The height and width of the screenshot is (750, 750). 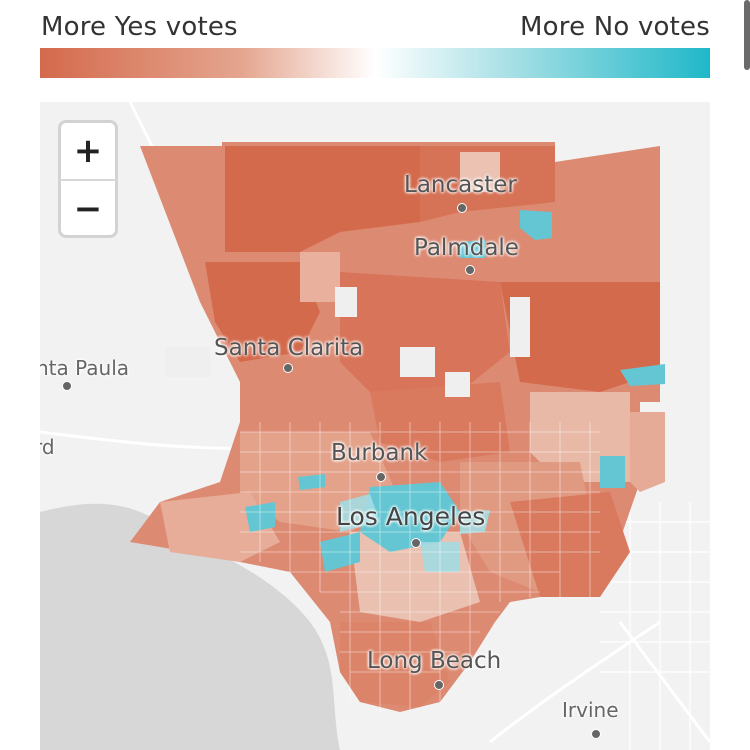 I want to click on city-label-palmdale: Palmdale, so click(x=466, y=248).